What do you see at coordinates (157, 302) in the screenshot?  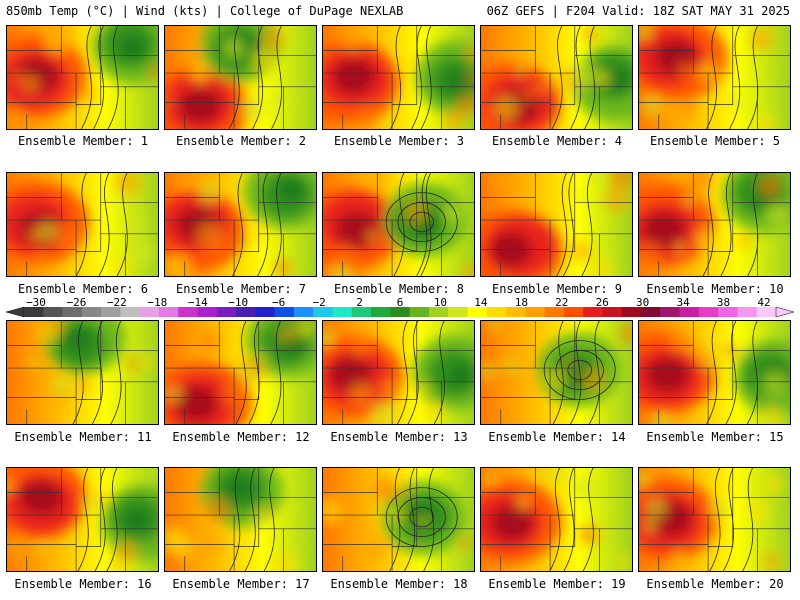 I see `colorbar-tick-label: −18` at bounding box center [157, 302].